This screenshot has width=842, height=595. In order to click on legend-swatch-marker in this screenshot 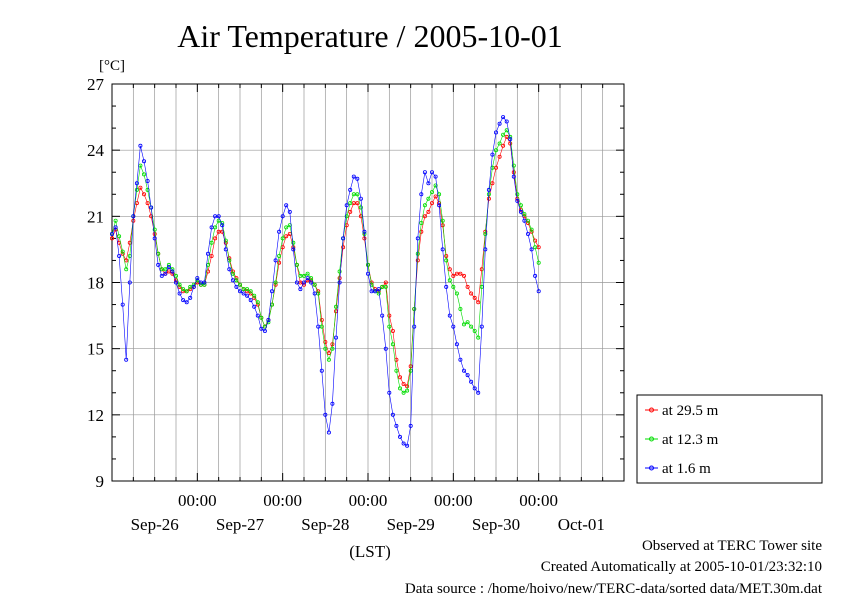, I will do `click(651, 410)`.